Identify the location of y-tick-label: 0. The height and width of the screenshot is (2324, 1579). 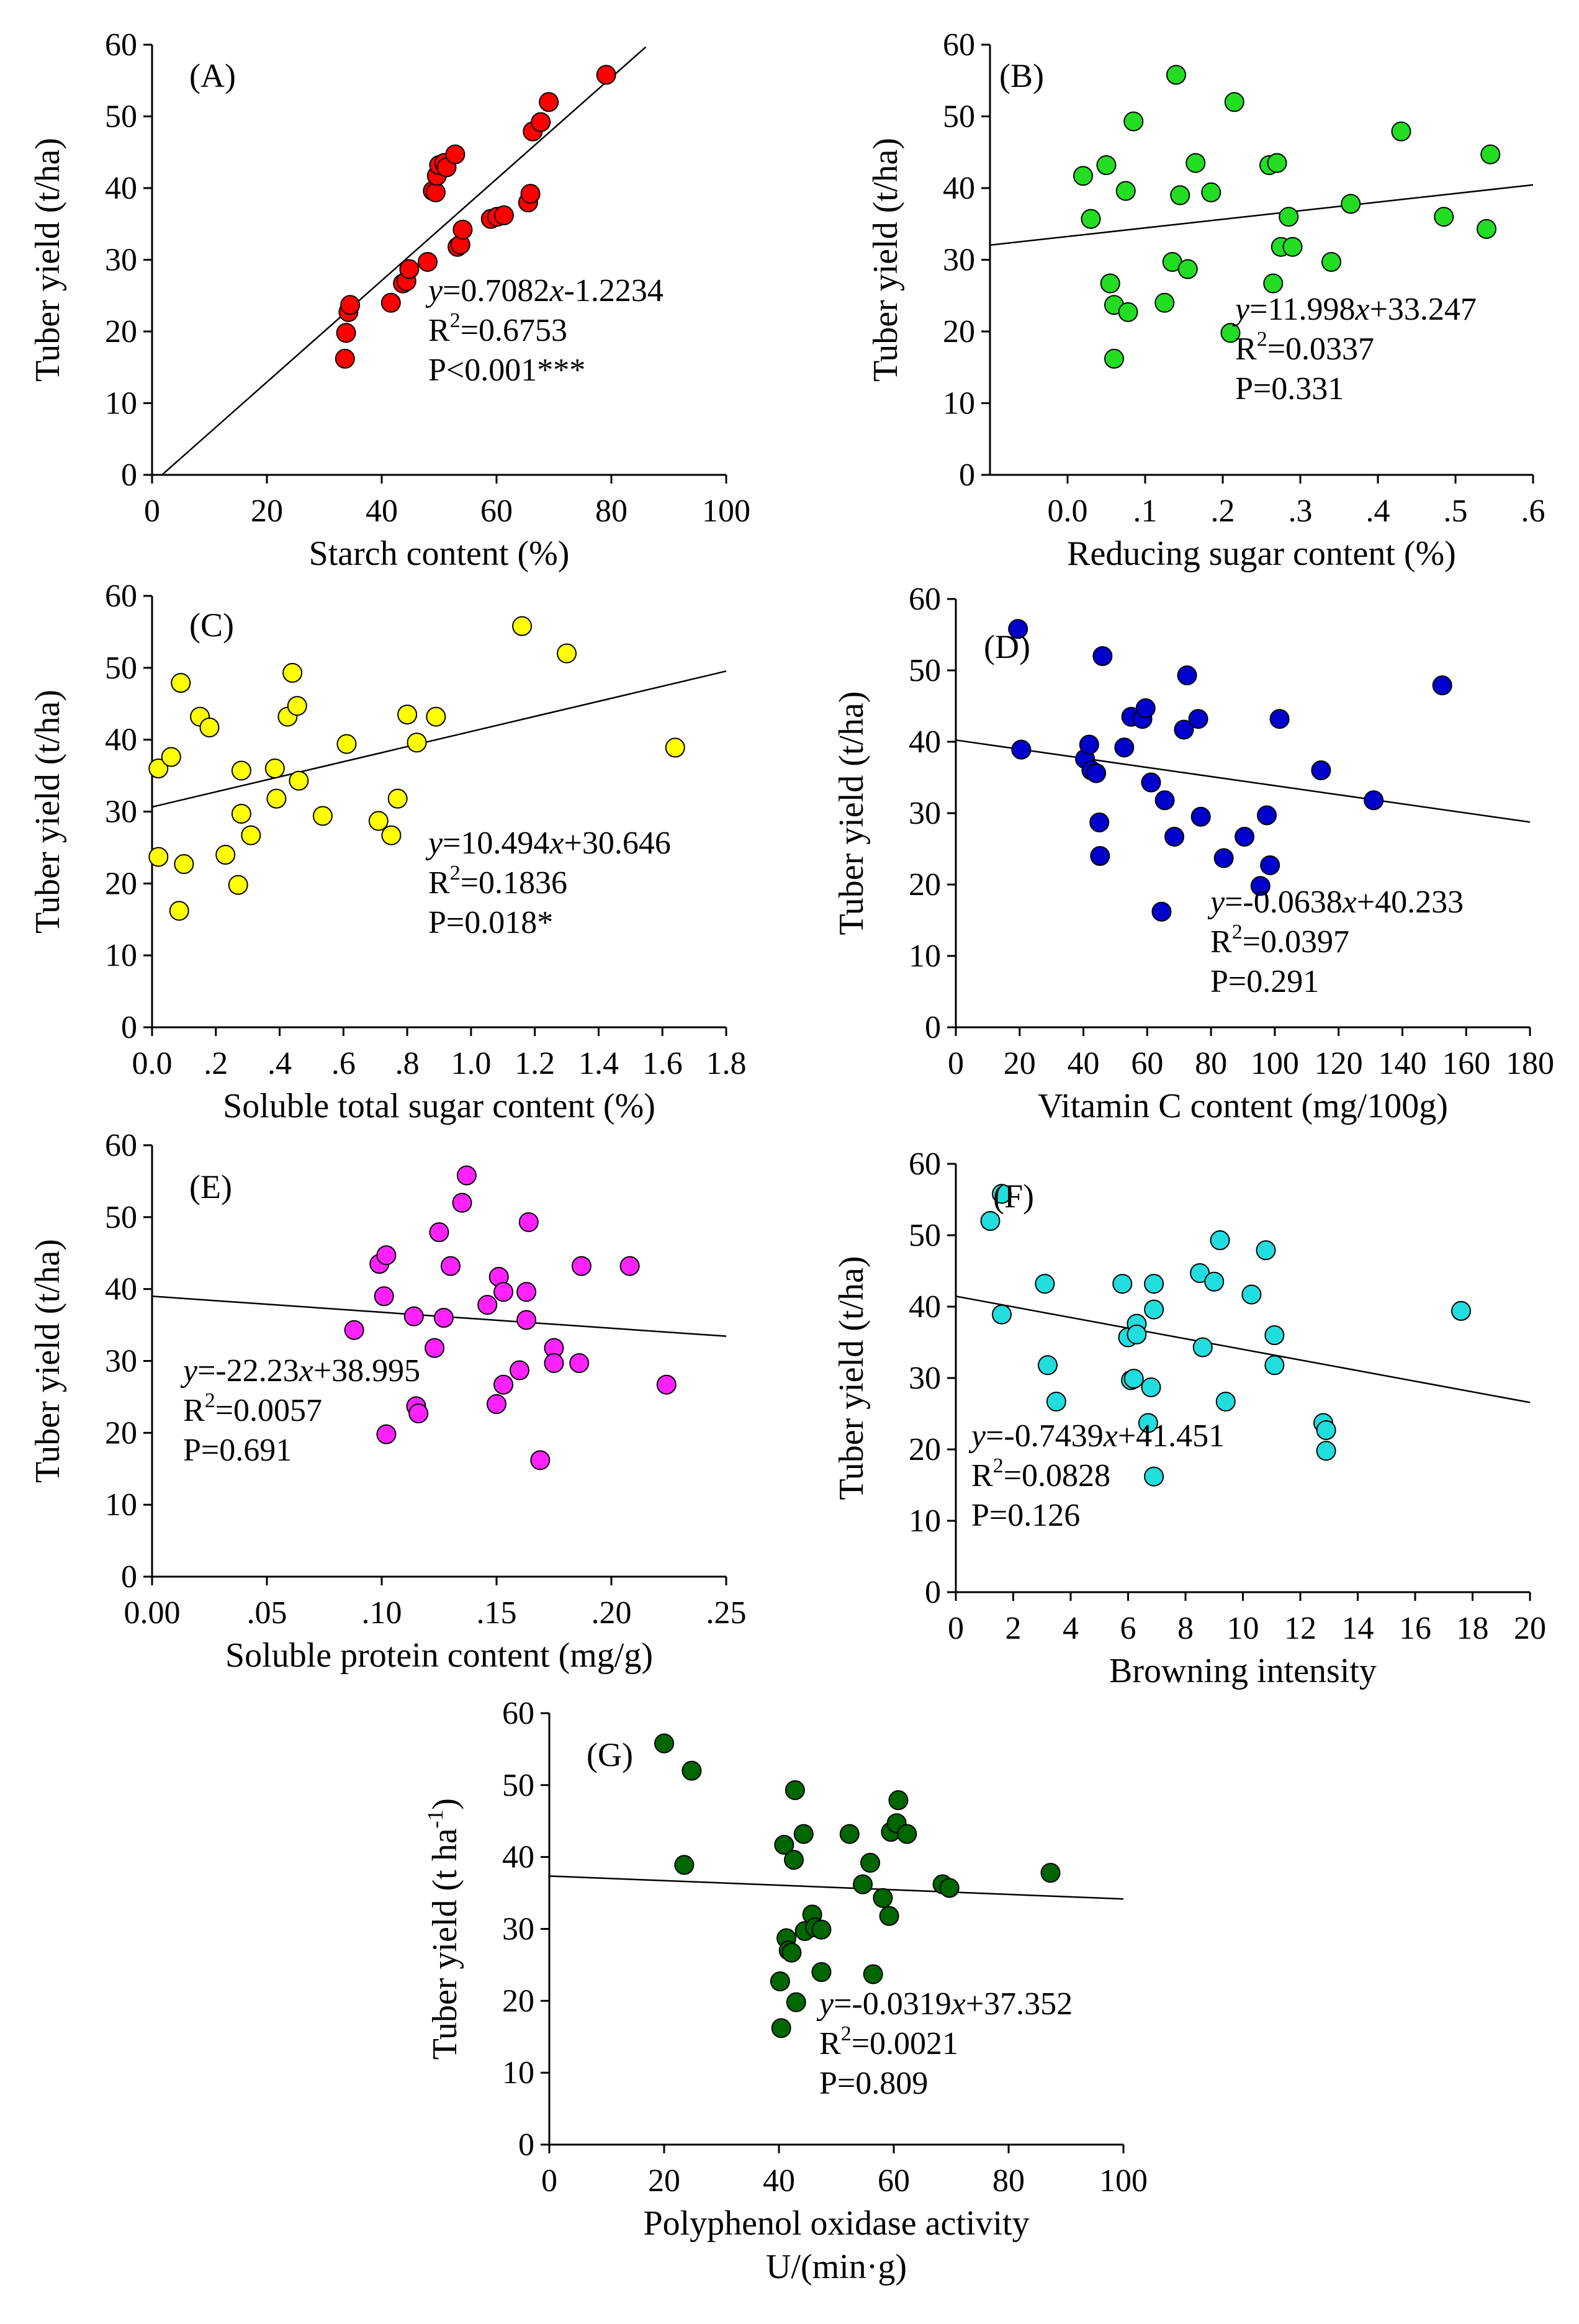
(967, 475).